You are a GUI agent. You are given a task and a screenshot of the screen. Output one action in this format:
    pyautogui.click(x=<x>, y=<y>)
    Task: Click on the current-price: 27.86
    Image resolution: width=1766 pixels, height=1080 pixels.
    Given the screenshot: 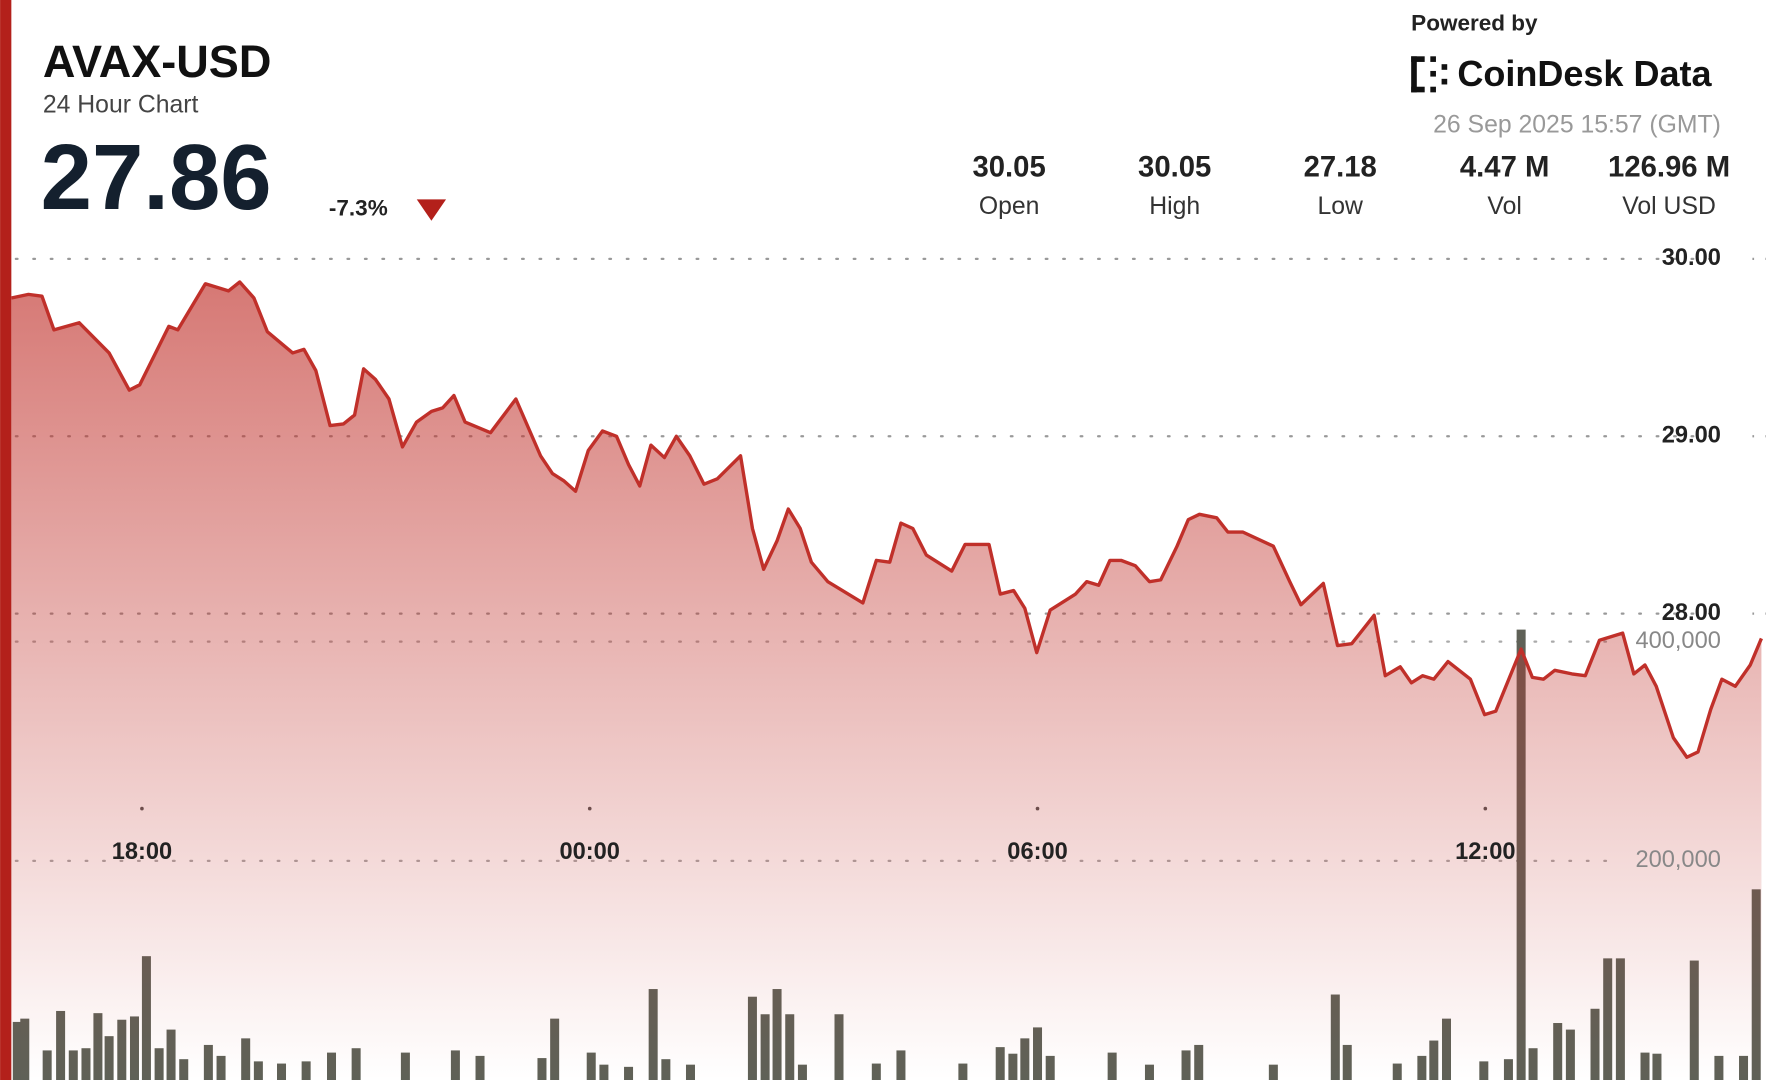 What is the action you would take?
    pyautogui.click(x=156, y=177)
    